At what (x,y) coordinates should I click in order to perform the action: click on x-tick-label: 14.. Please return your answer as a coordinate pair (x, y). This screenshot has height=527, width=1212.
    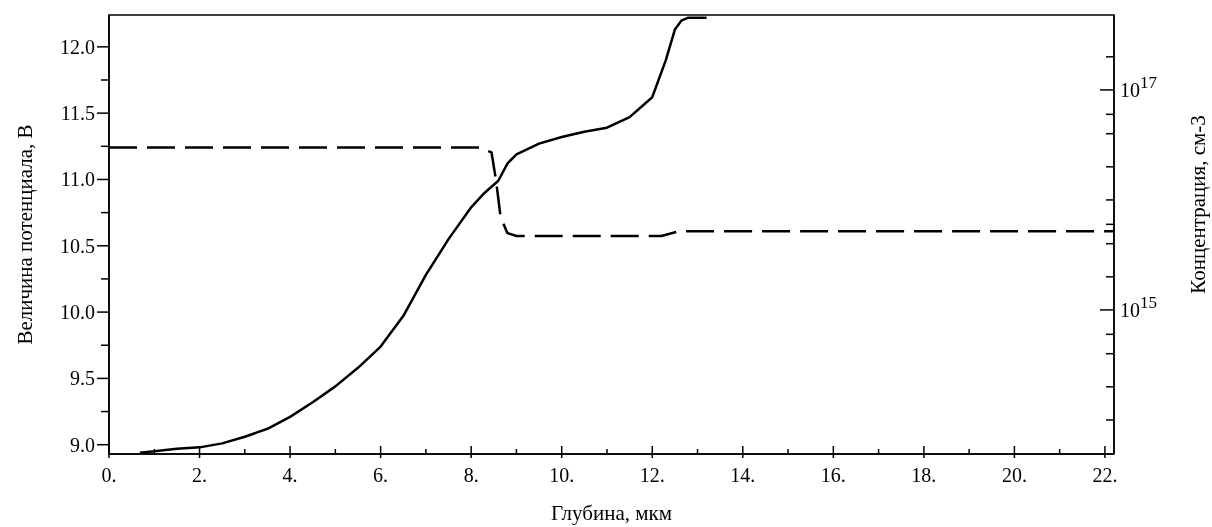
    Looking at the image, I should click on (743, 475).